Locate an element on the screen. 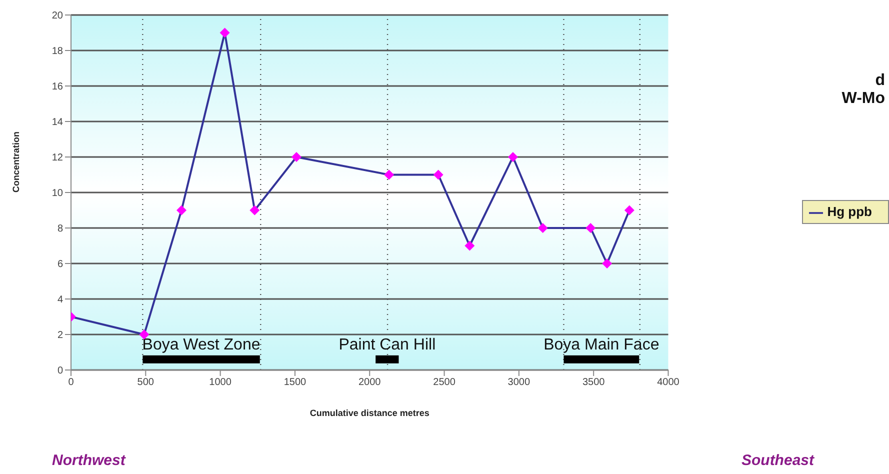  x-tick-label: 3000 is located at coordinates (519, 382).